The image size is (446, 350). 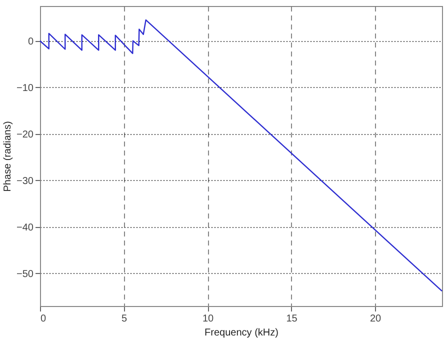 I want to click on x-tick-label: 10, so click(x=208, y=319).